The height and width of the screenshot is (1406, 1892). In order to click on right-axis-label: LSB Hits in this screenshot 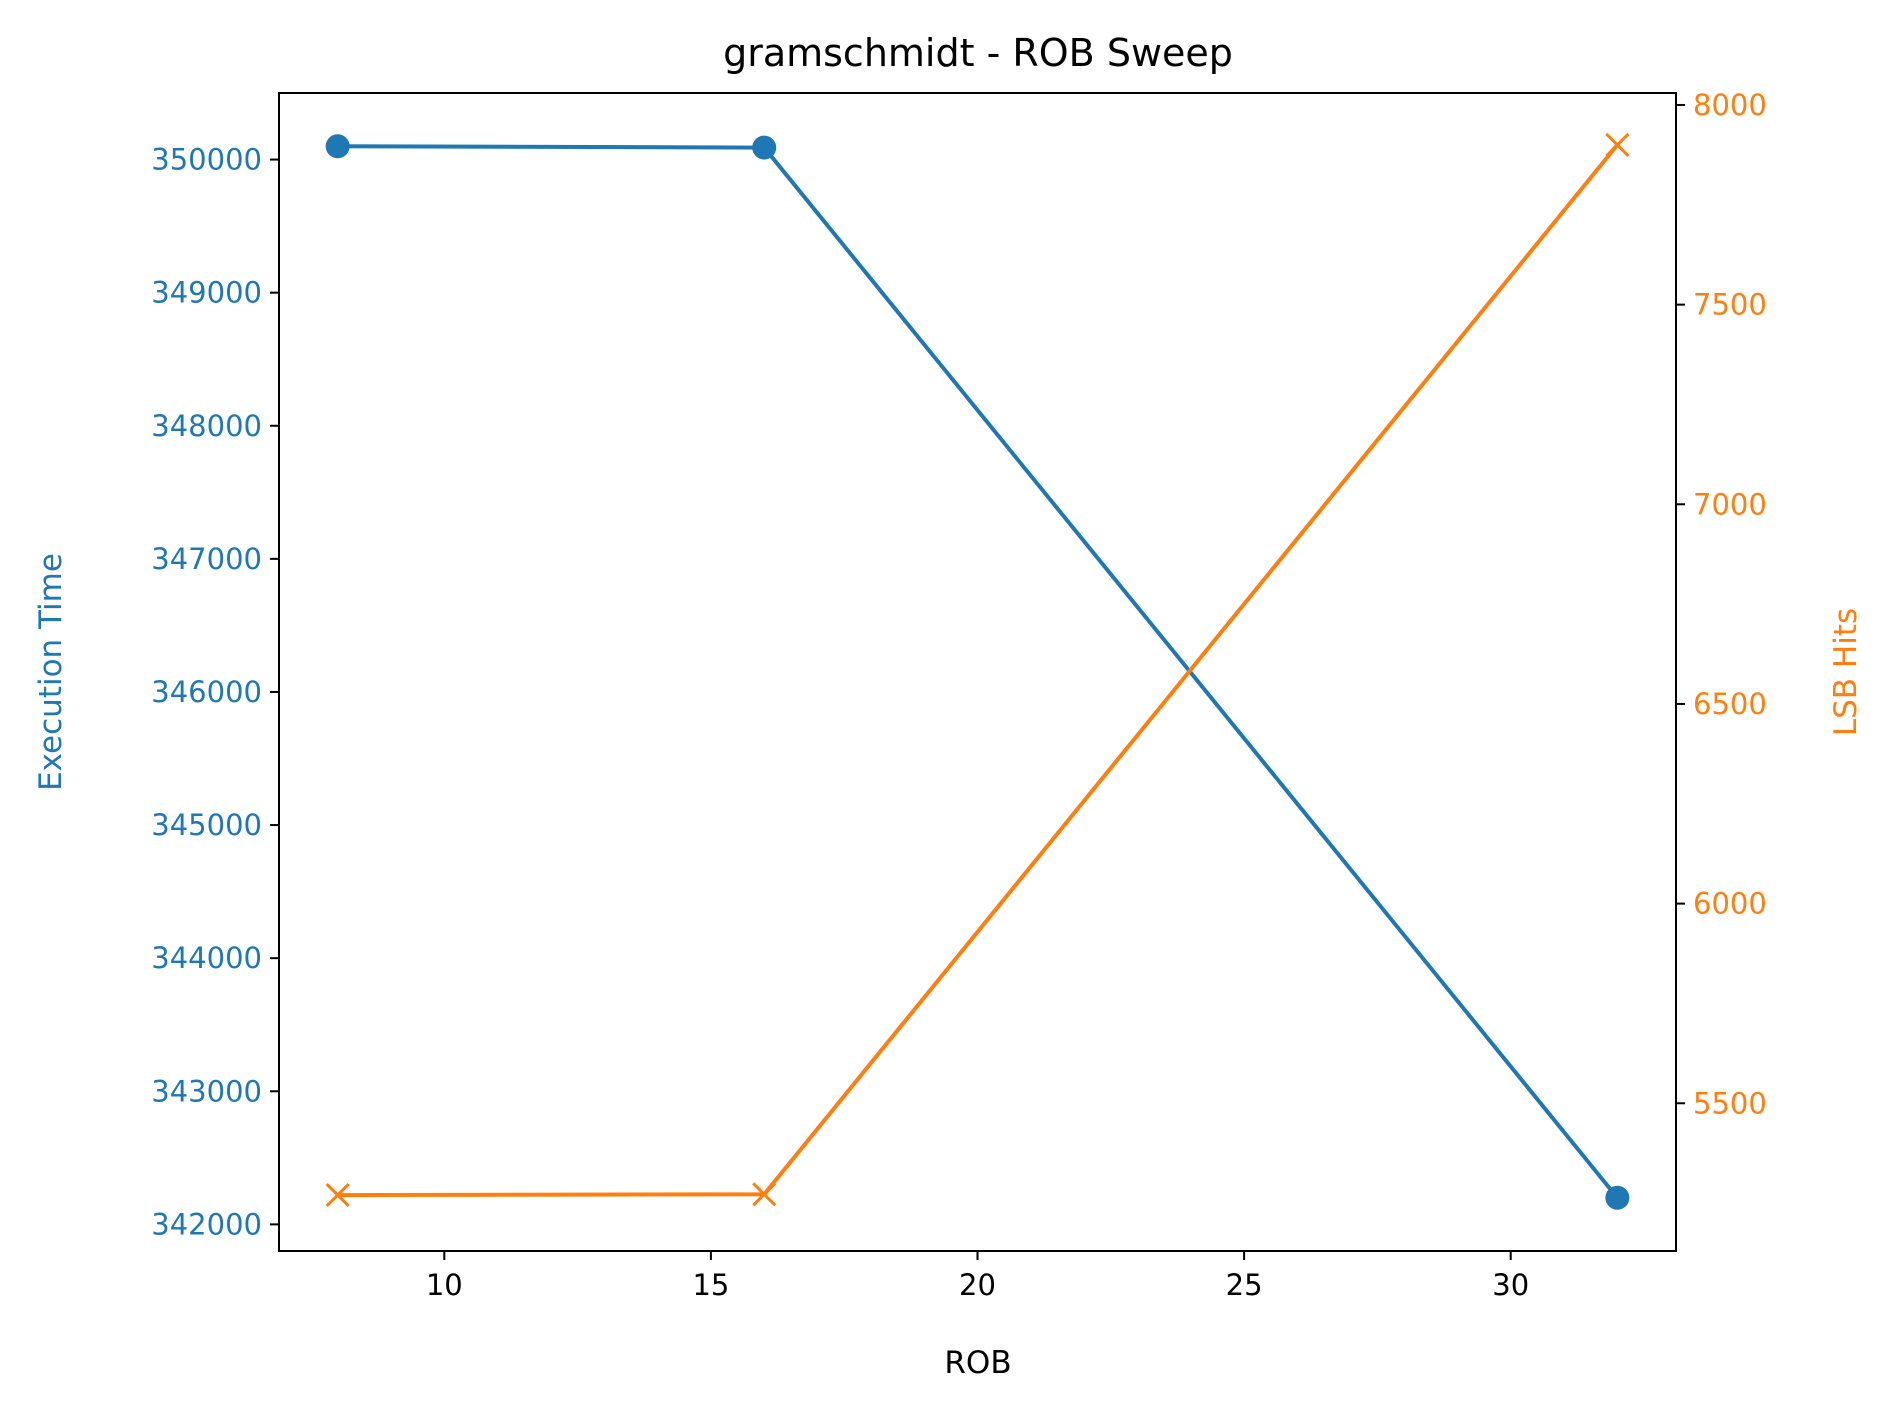, I will do `click(1846, 672)`.